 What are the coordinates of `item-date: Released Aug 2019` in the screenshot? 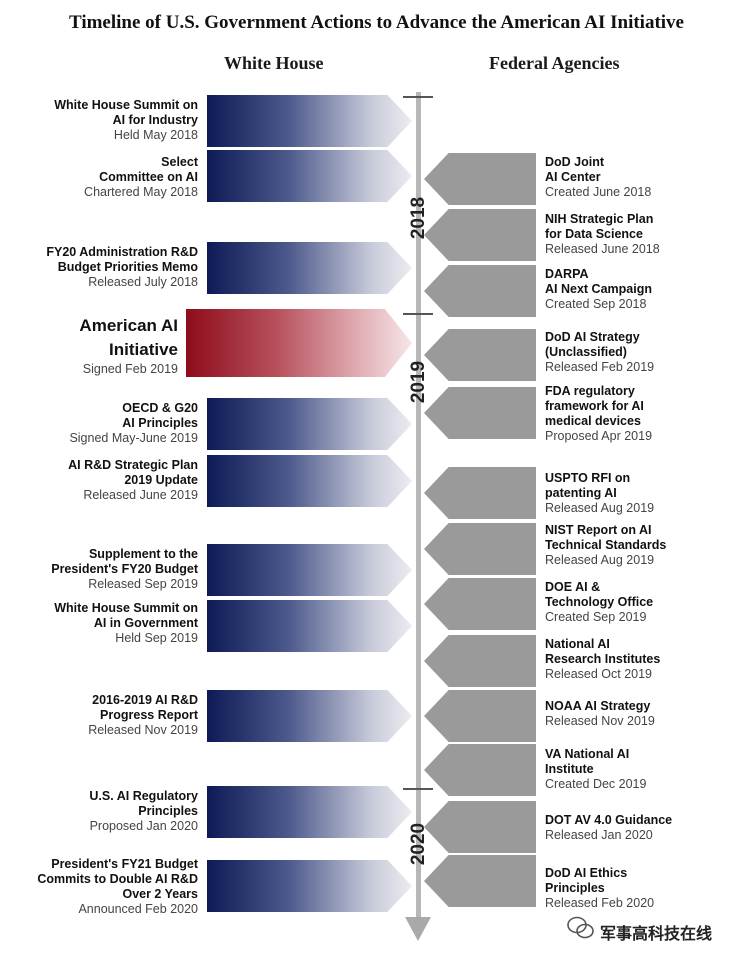 It's located at (600, 508).